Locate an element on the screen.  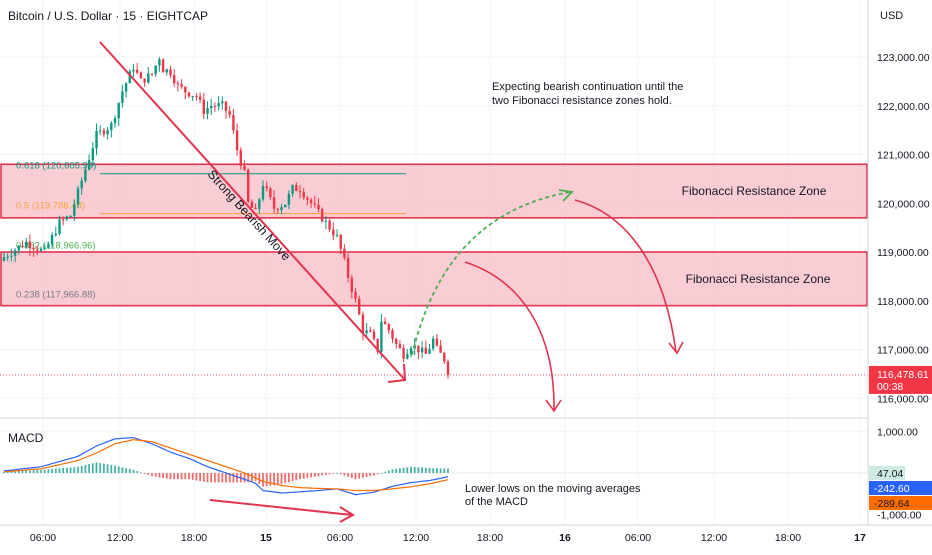
histogram-value-badge is located at coordinates (887, 473).